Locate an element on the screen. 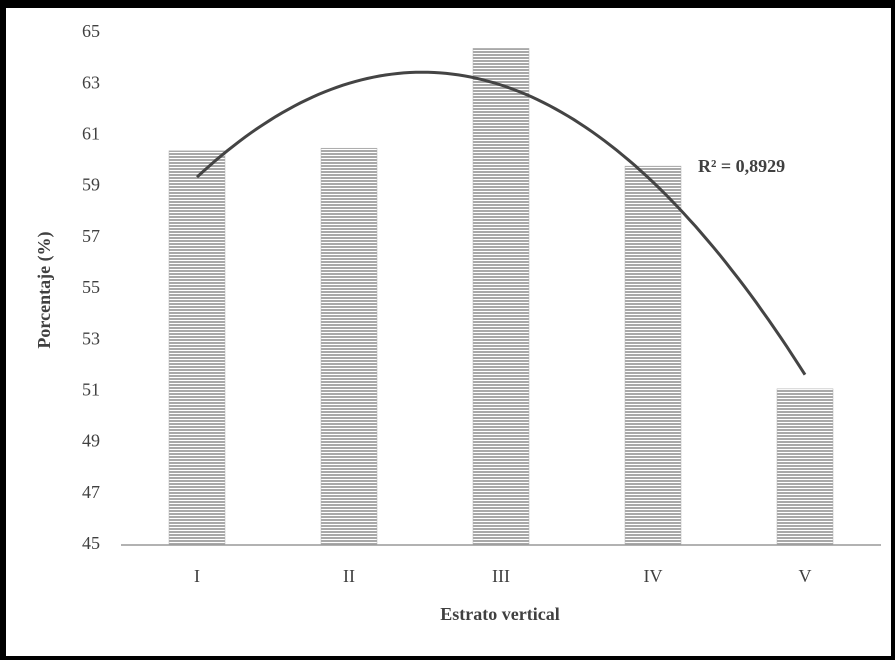 The height and width of the screenshot is (660, 895). trendline-label: R² = 0,8929 is located at coordinates (741, 166).